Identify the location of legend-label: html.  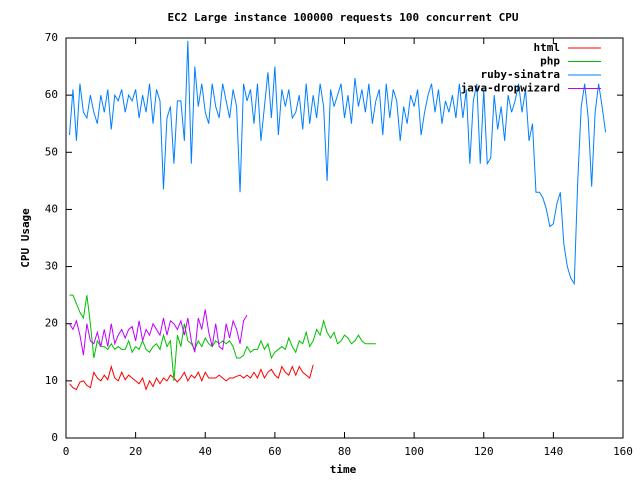
(547, 47).